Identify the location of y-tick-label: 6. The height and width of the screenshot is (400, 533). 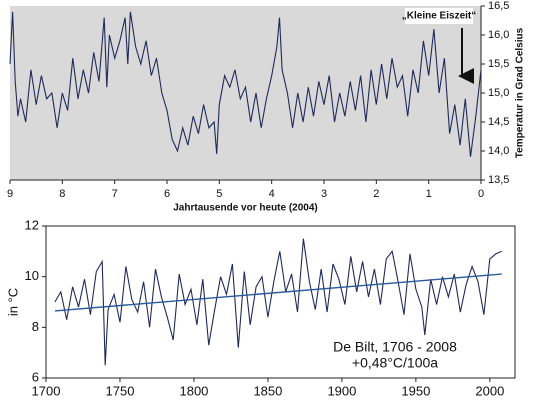
(35, 376).